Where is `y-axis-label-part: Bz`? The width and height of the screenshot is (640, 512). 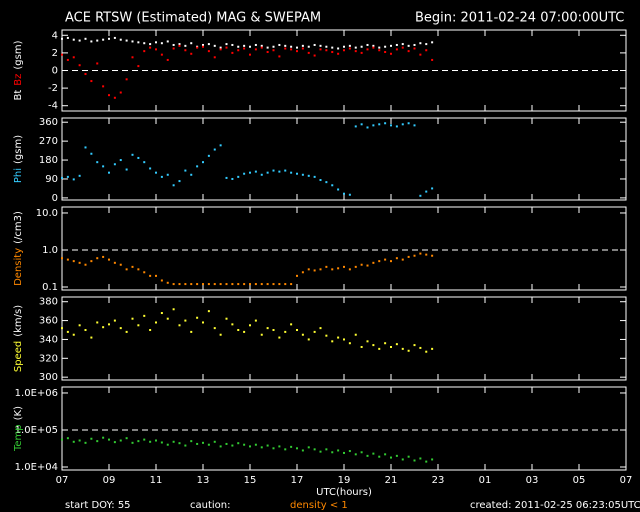 y-axis-label-part: Bz is located at coordinates (18, 80).